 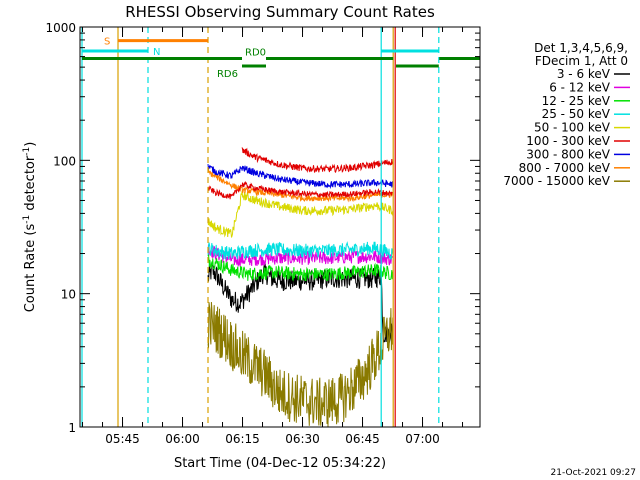 What do you see at coordinates (280, 12) in the screenshot?
I see `chart-title: RHESSI Observing Summary Count Rates` at bounding box center [280, 12].